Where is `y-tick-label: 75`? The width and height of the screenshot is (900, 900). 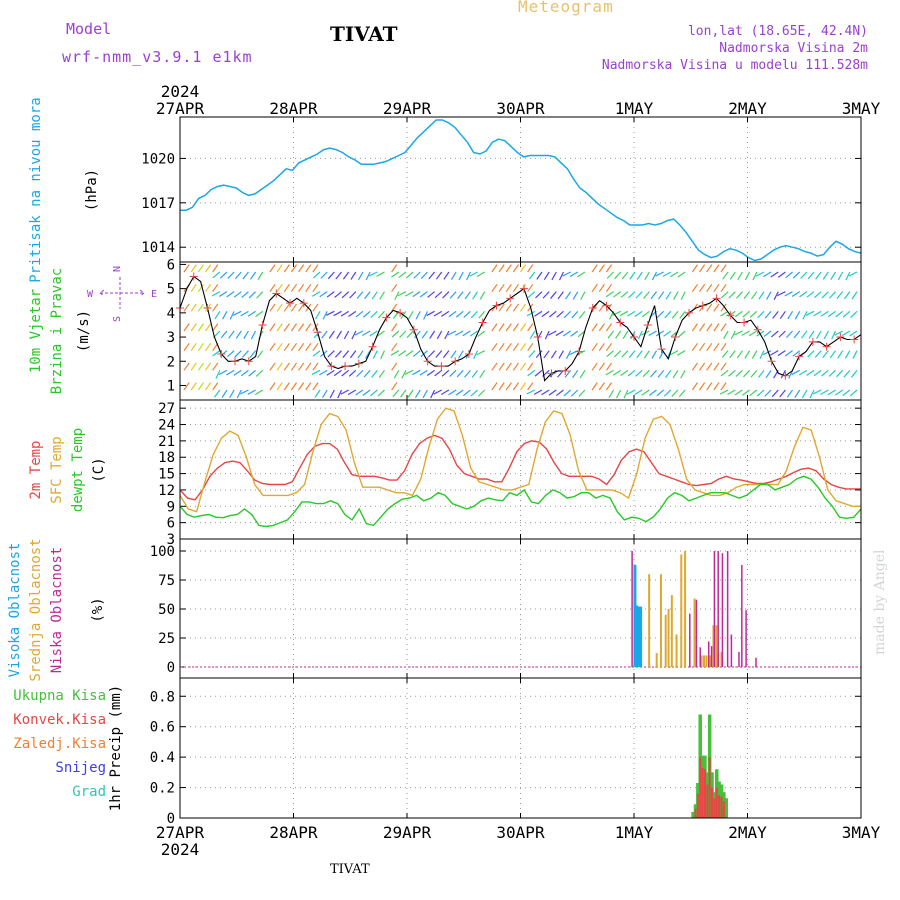 y-tick-label: 75 is located at coordinates (166, 581).